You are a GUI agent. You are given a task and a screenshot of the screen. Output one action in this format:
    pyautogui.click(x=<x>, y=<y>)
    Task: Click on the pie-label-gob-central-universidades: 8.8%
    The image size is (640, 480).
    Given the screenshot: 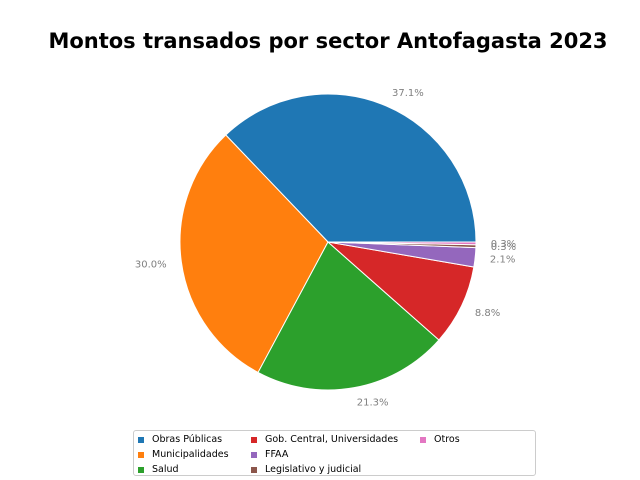 What is the action you would take?
    pyautogui.click(x=487, y=313)
    